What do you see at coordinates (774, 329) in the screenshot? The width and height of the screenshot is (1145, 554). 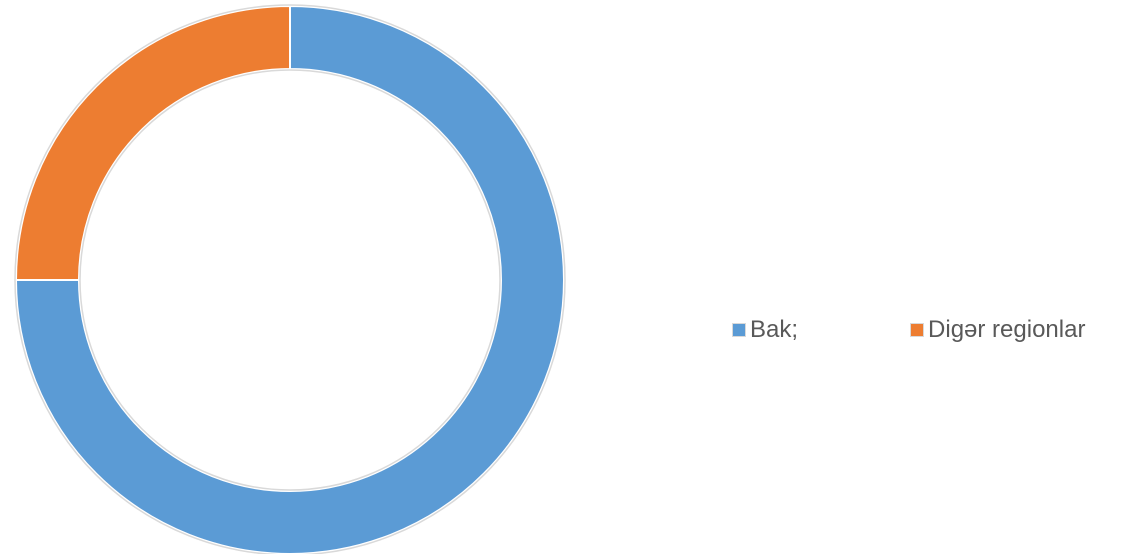 I see `legend-label-bak: Bak;` at bounding box center [774, 329].